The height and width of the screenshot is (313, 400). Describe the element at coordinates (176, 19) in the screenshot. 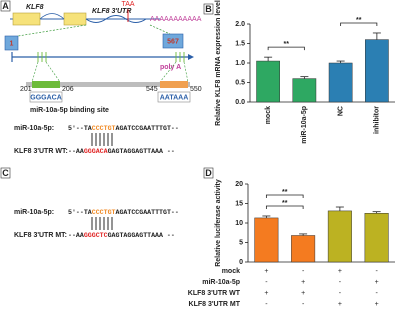

I see `polya-tail: AAAAAAAAAAA` at that location.